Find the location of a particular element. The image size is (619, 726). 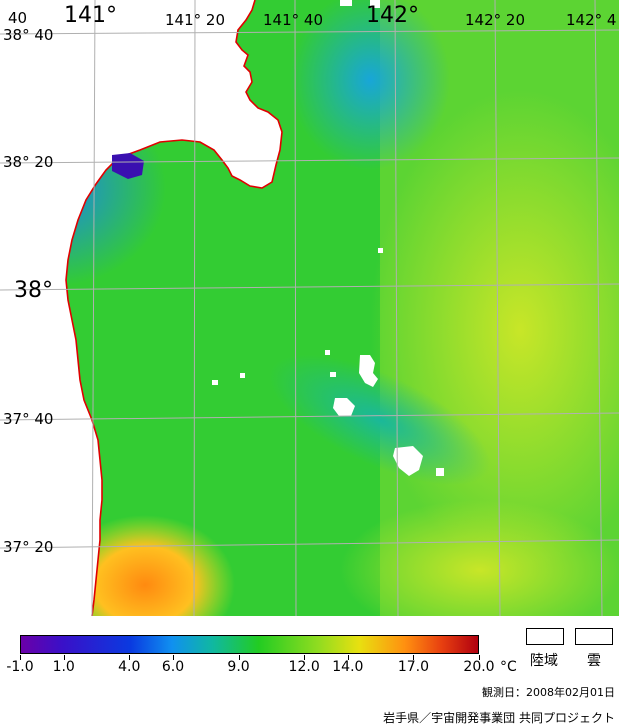

colorbar-tick-label: 14.0 is located at coordinates (348, 667).